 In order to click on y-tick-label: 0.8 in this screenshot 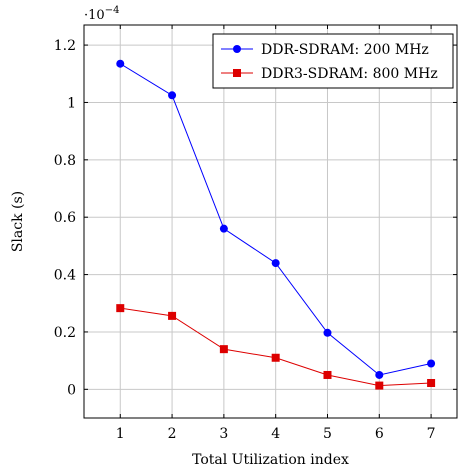, I will do `click(65, 161)`.